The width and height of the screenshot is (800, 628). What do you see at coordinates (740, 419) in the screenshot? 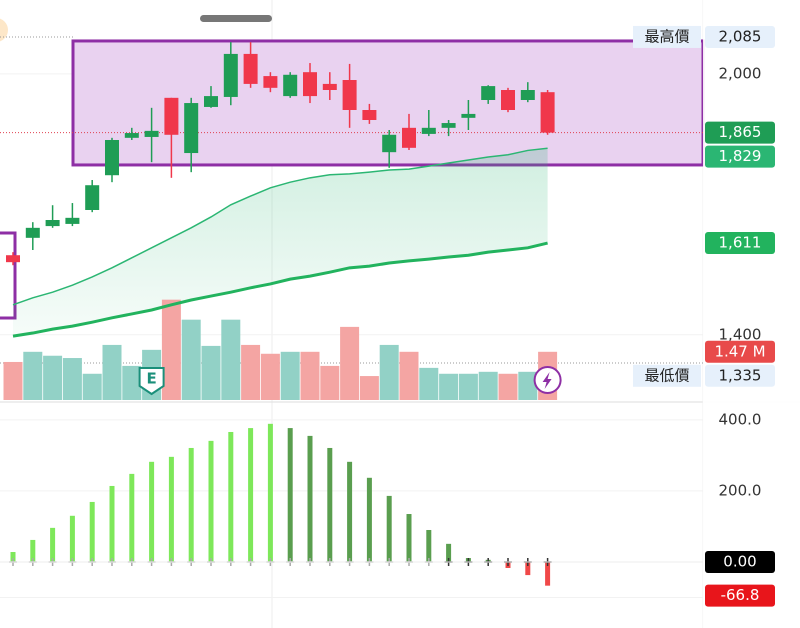
I see `y-tick-label: 400.0` at bounding box center [740, 419].